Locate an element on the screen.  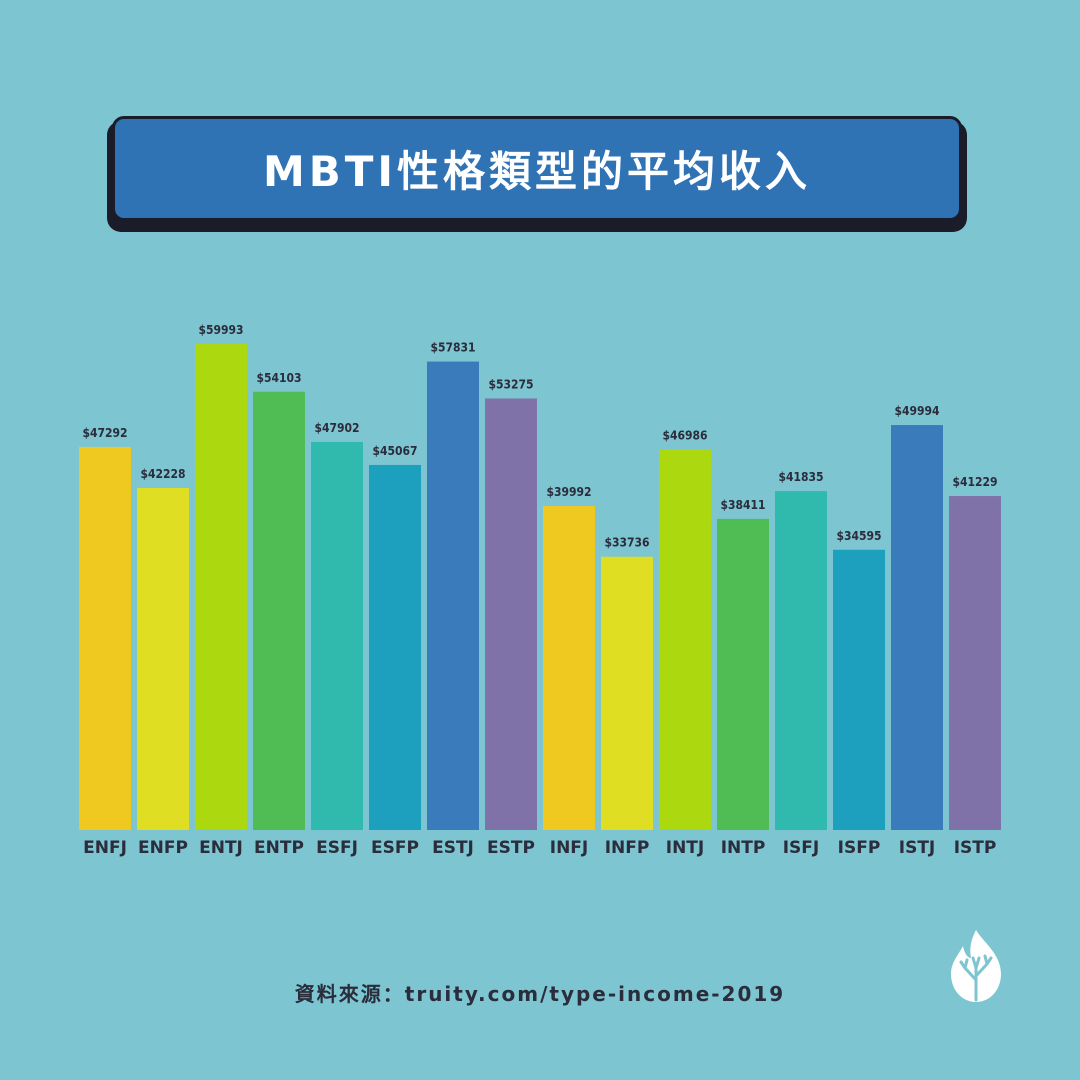
category-label: ESFP is located at coordinates (395, 848).